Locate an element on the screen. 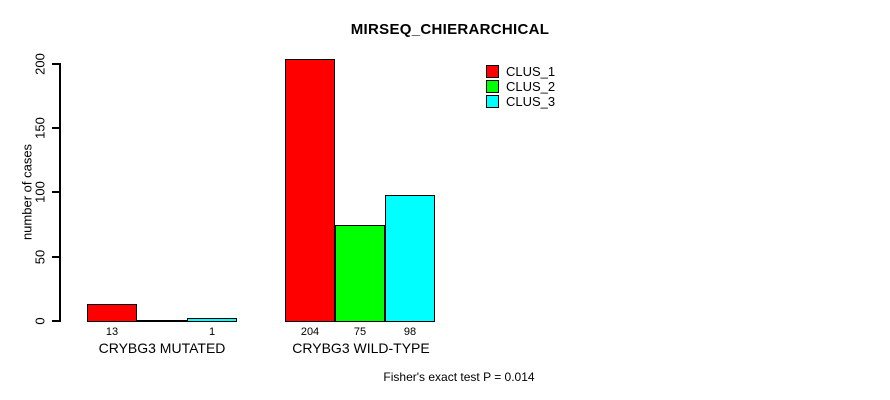 Image resolution: width=890 pixels, height=400 pixels. legend-swatch-clus3-icon is located at coordinates (492, 101).